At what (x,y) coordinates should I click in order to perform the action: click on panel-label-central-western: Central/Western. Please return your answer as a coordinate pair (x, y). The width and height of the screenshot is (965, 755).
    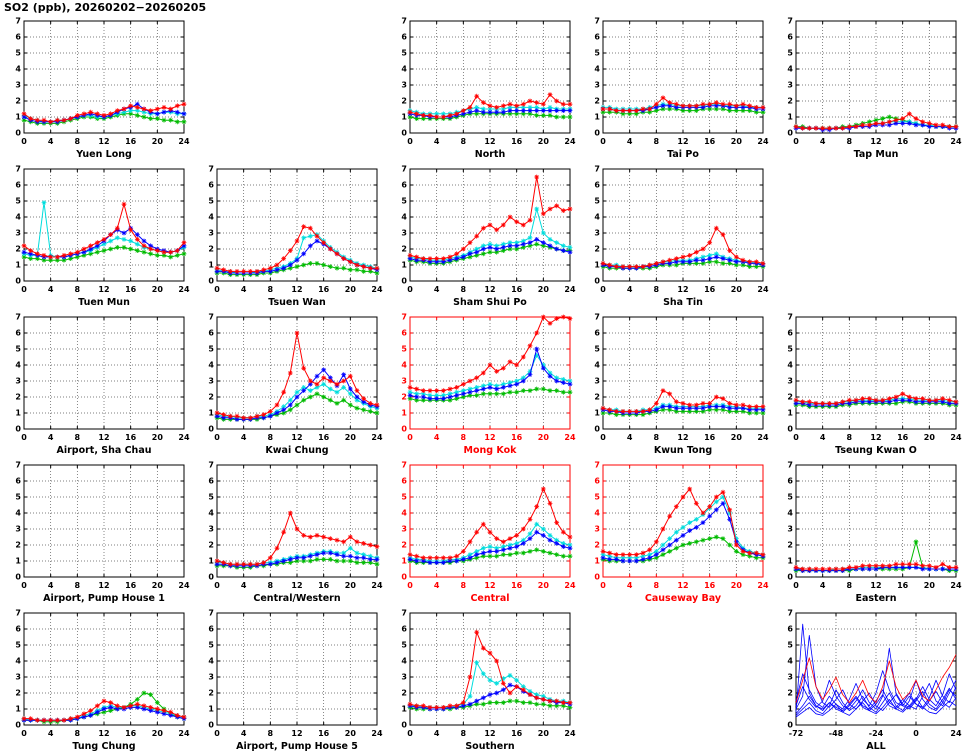
    Looking at the image, I should click on (296, 598).